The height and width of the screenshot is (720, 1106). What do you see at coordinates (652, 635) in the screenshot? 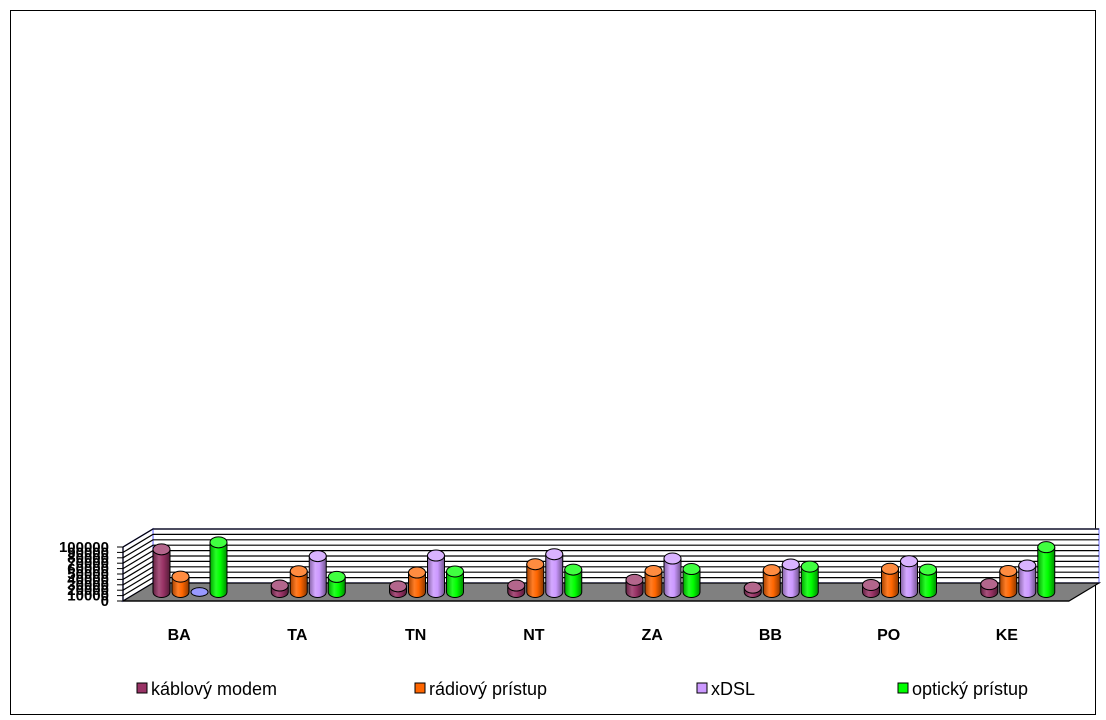
I see `x-tick-label: ZA` at bounding box center [652, 635].